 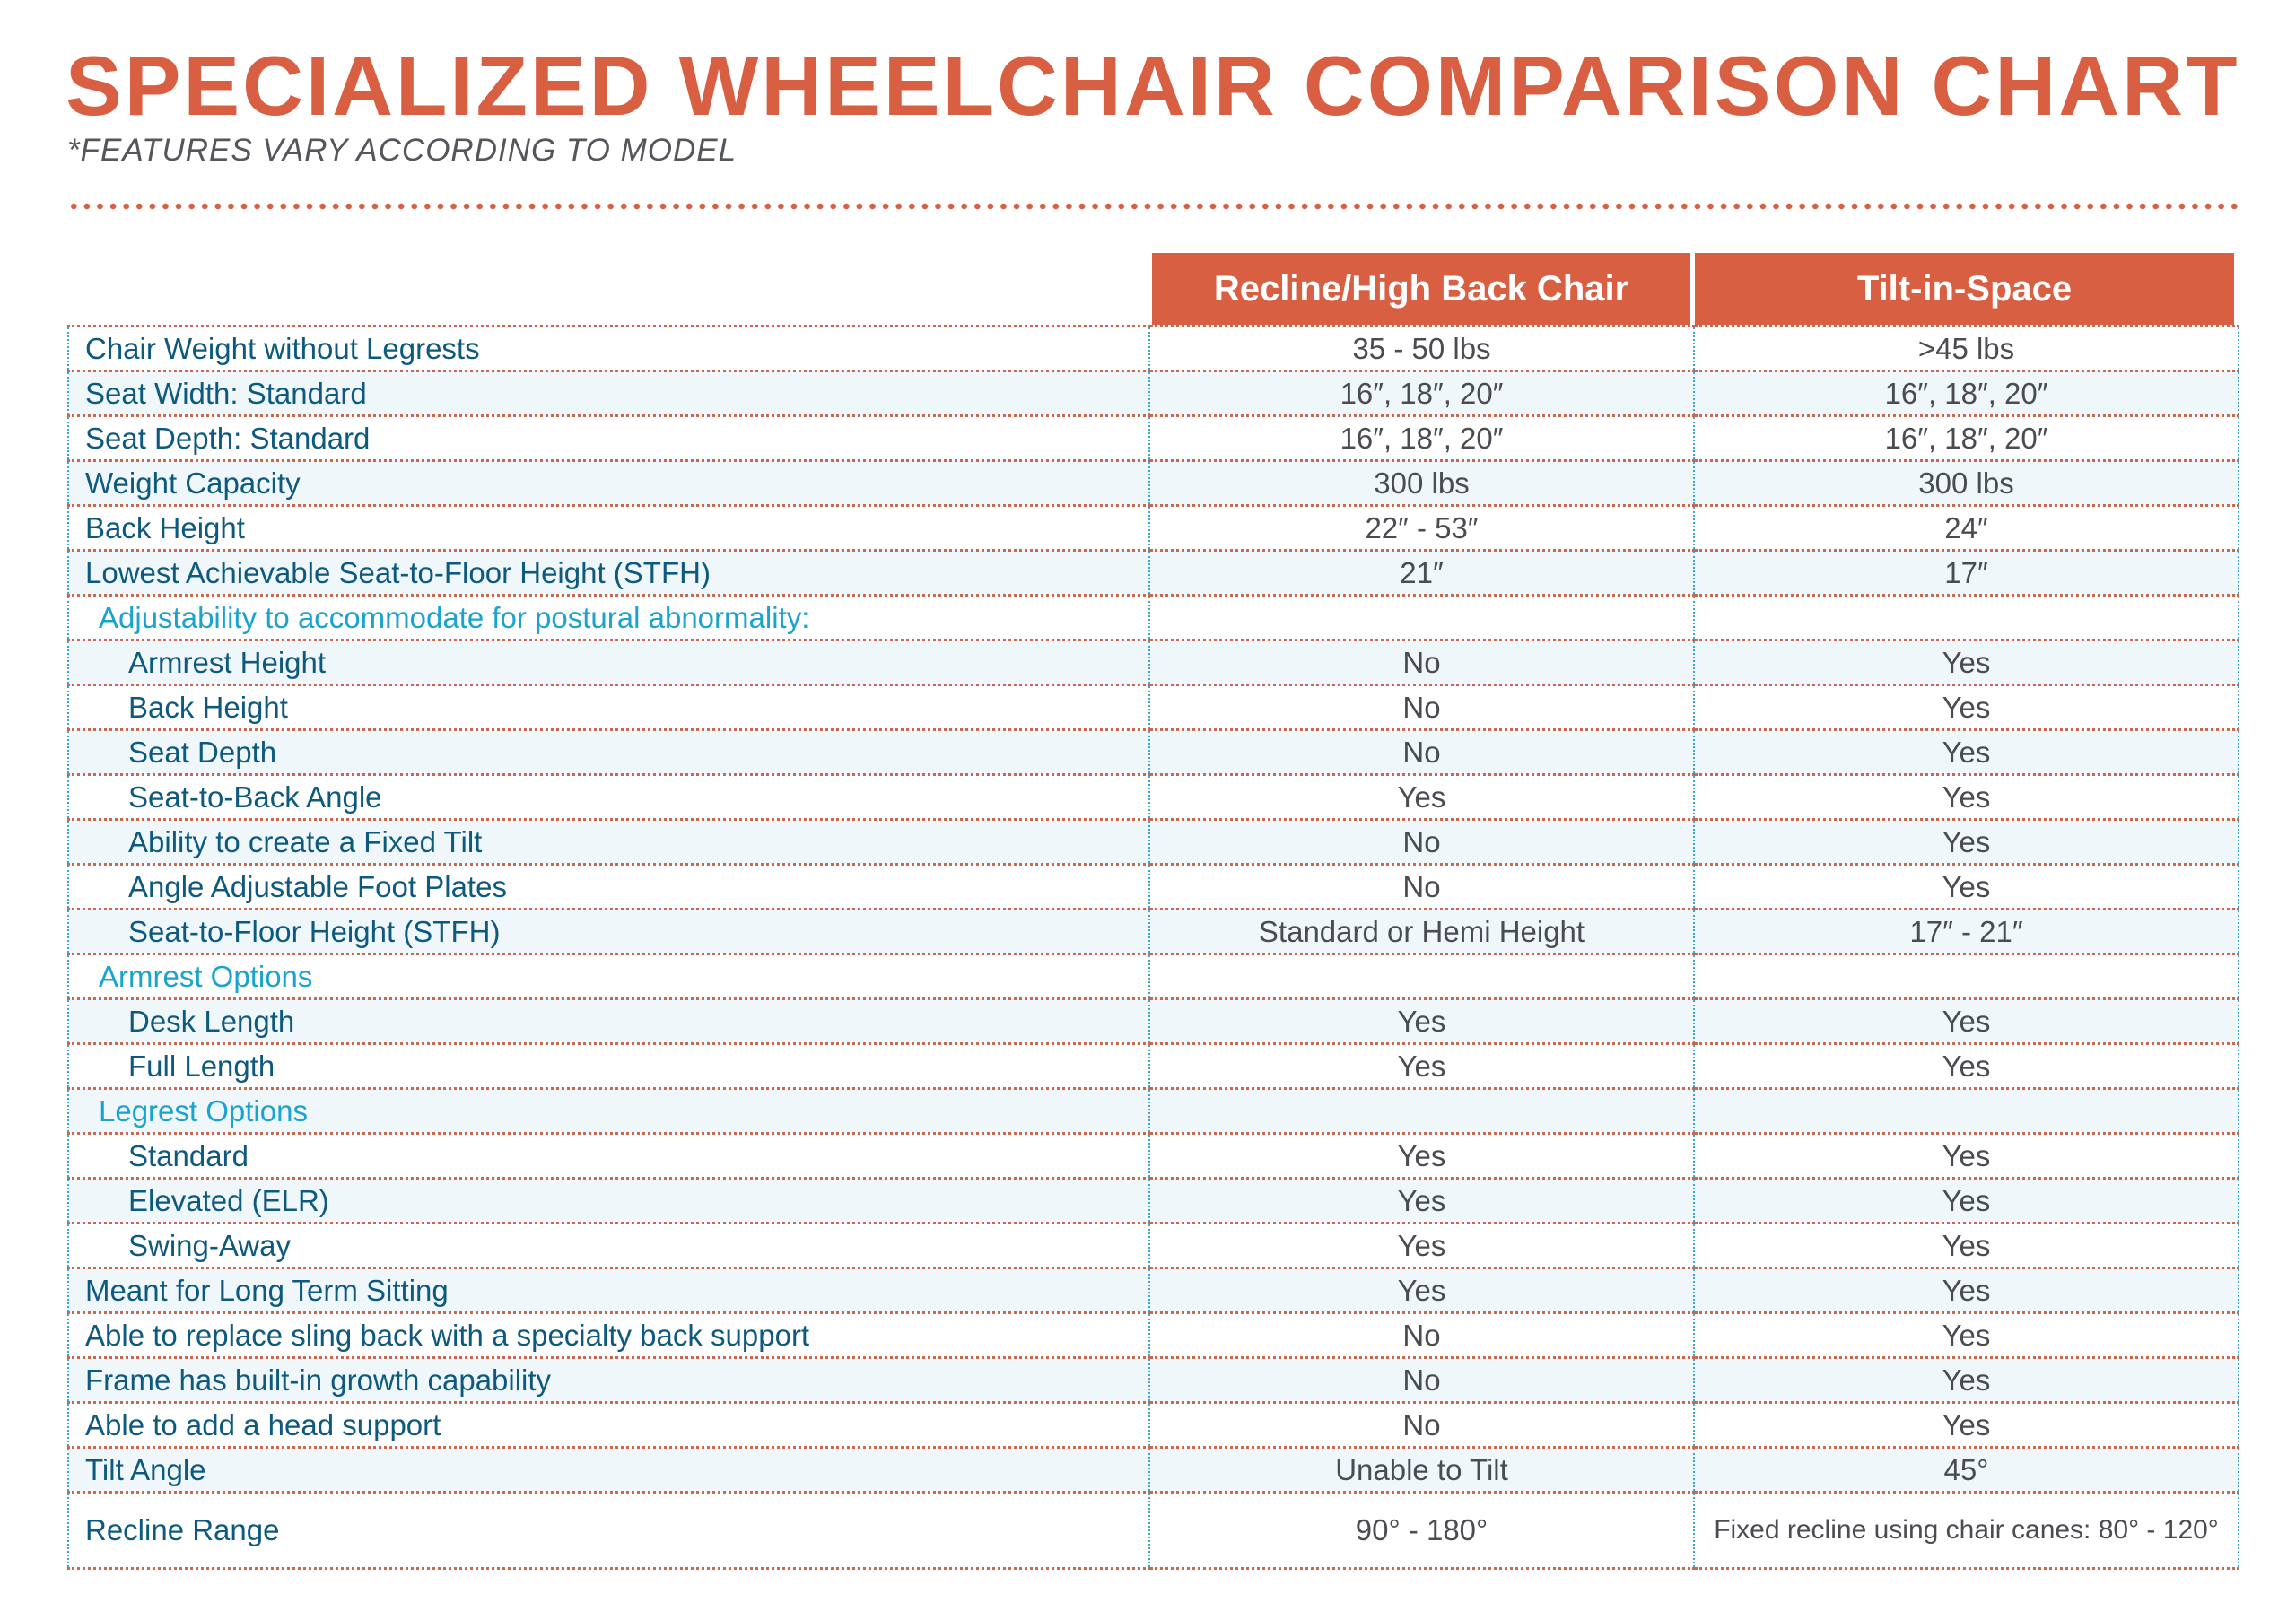 I want to click on value-tilt: >45 lbs, so click(x=1967, y=348).